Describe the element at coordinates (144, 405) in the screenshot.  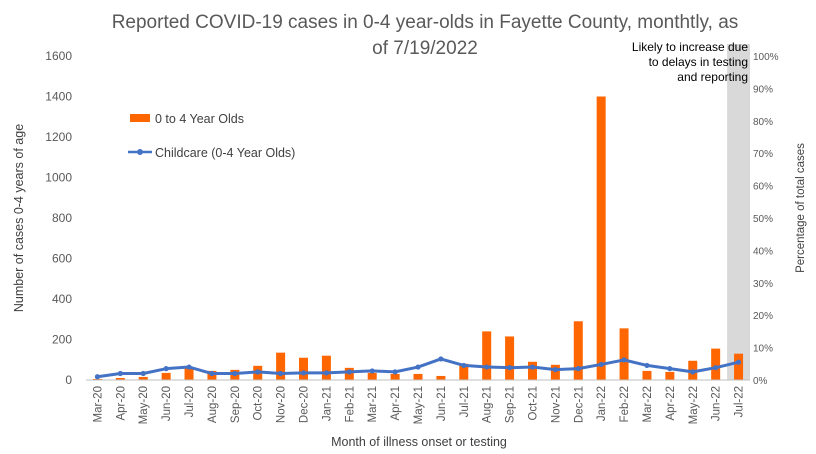
I see `x-tick-label: May-20` at that location.